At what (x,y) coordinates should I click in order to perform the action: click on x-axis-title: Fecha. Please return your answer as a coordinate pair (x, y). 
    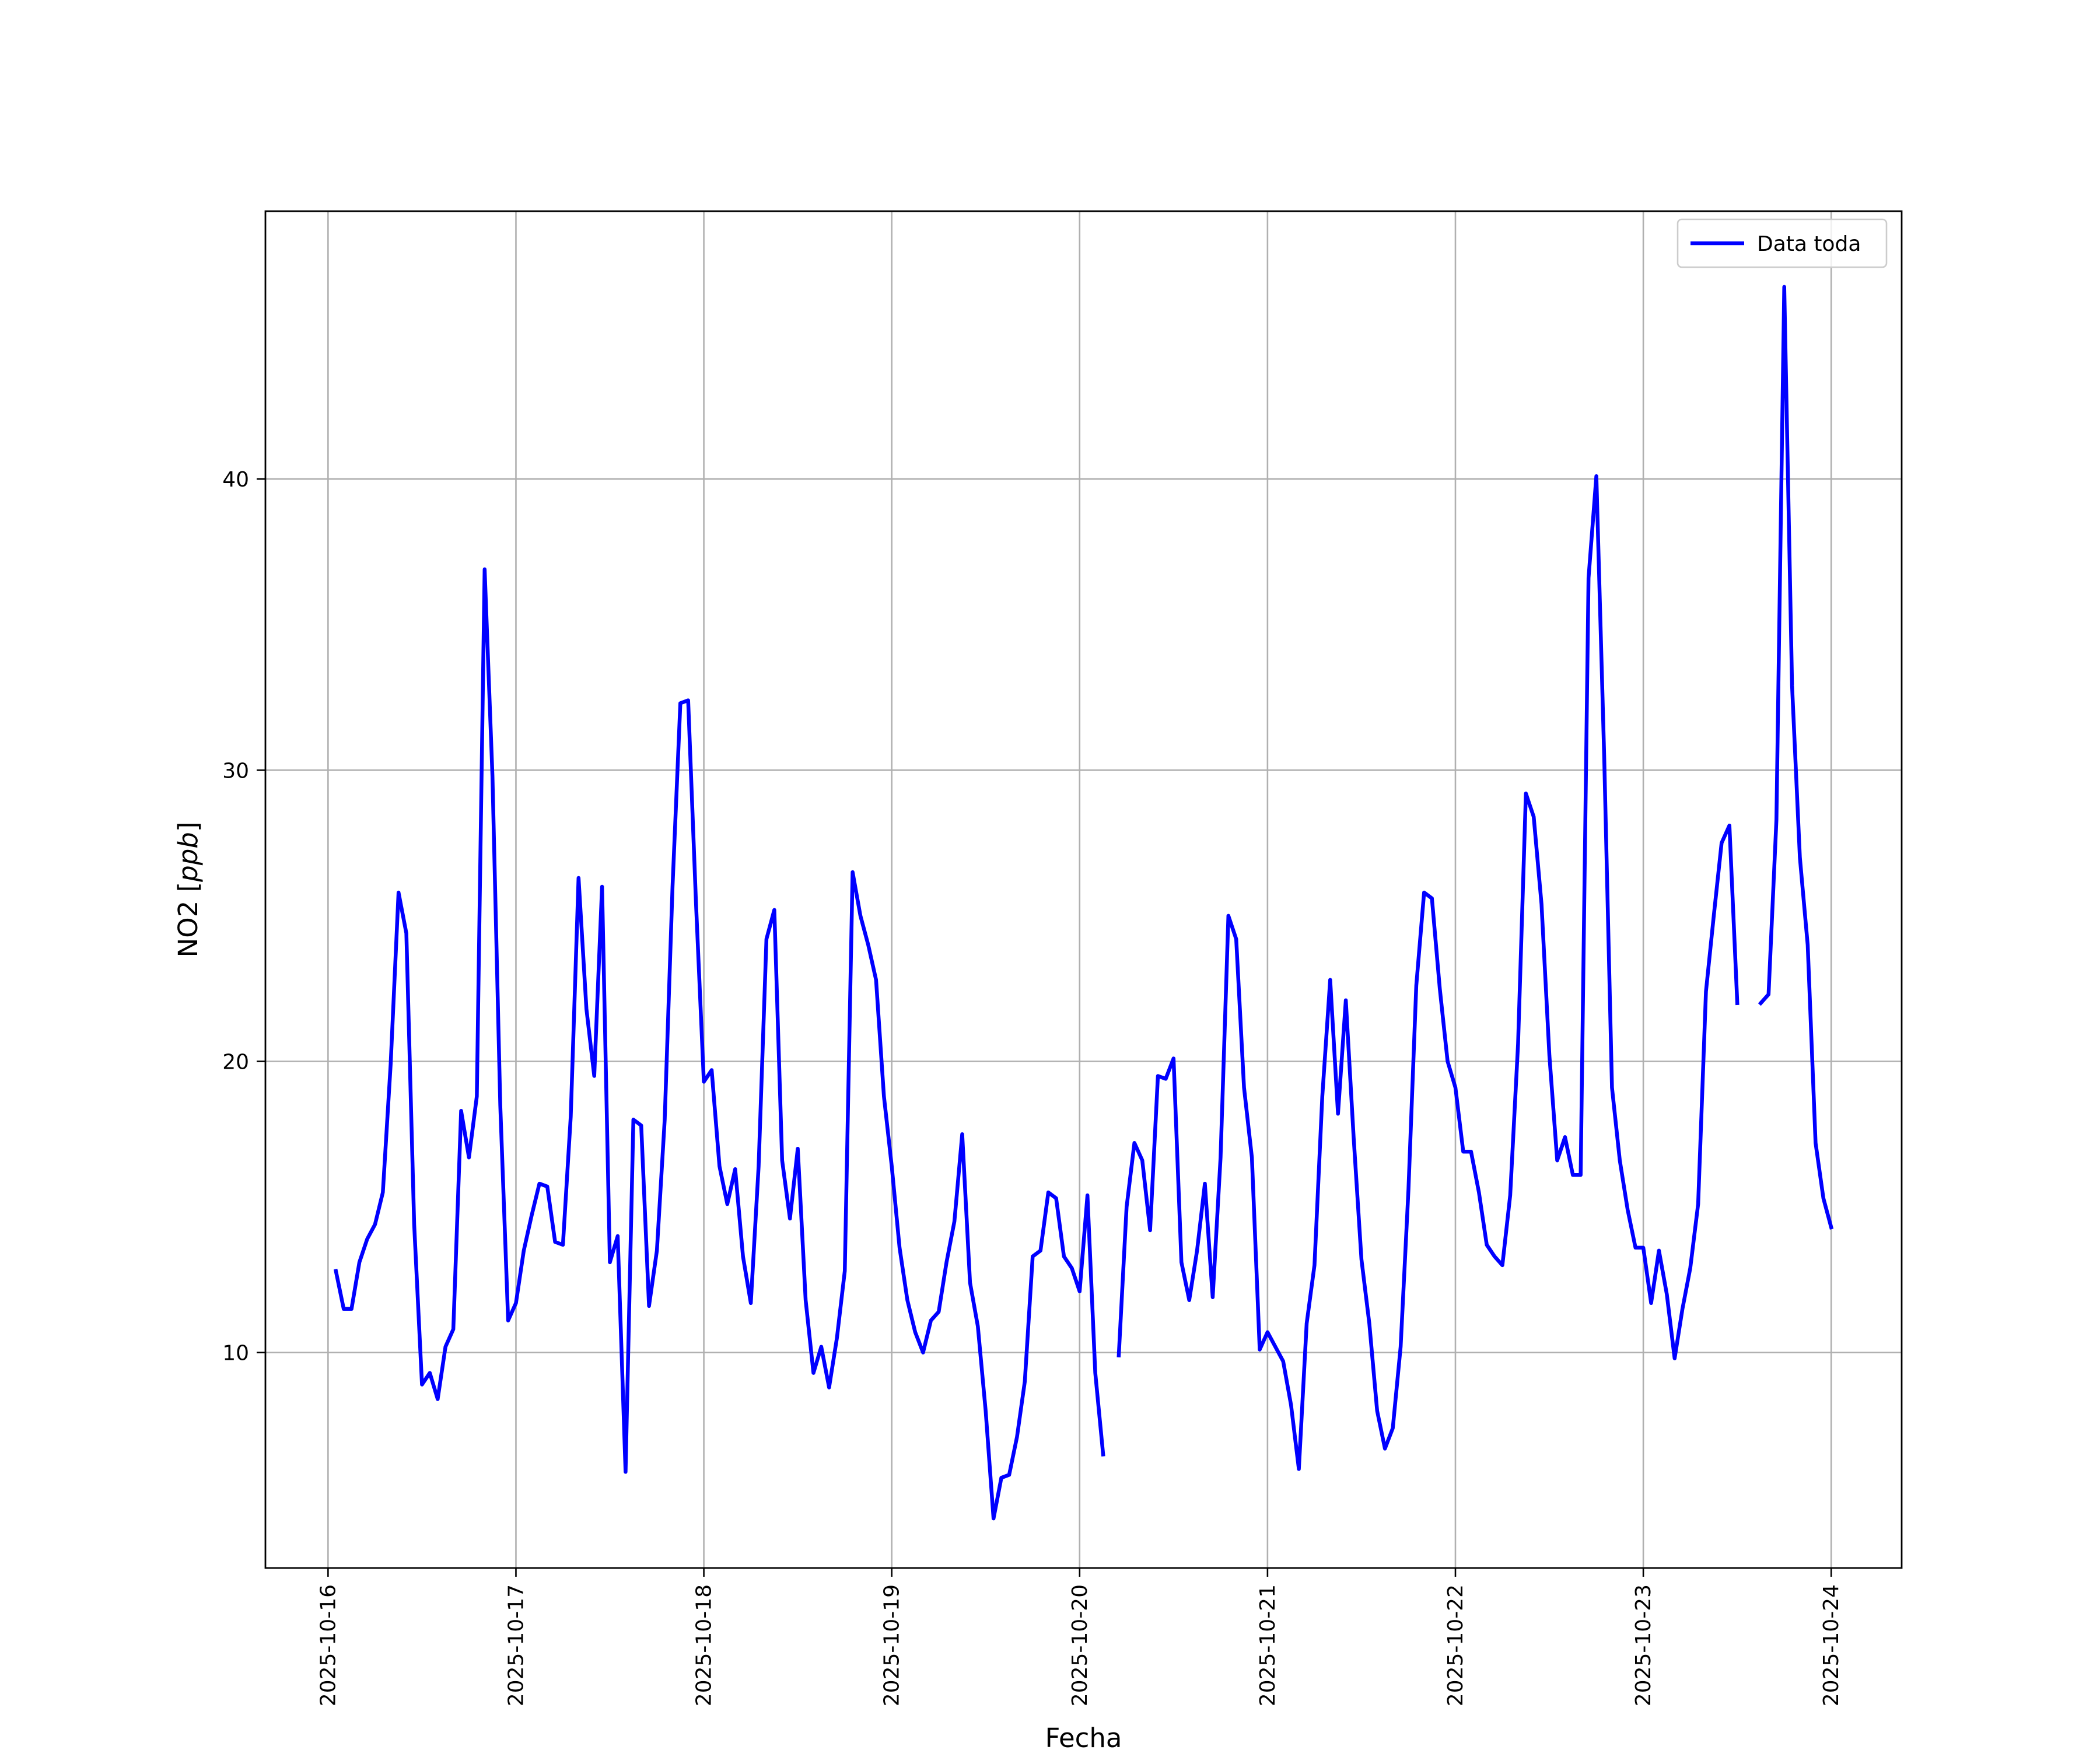
    Looking at the image, I should click on (1083, 1736).